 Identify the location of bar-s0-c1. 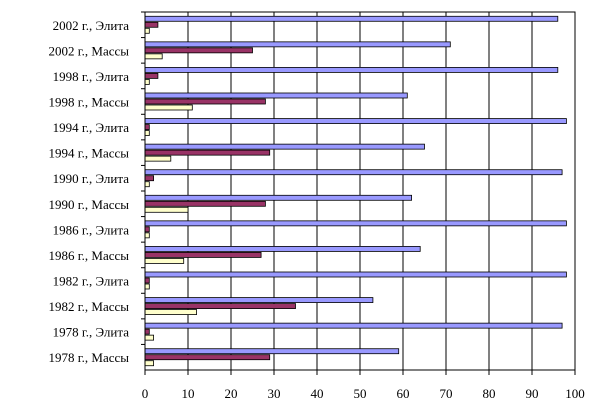
(297, 44).